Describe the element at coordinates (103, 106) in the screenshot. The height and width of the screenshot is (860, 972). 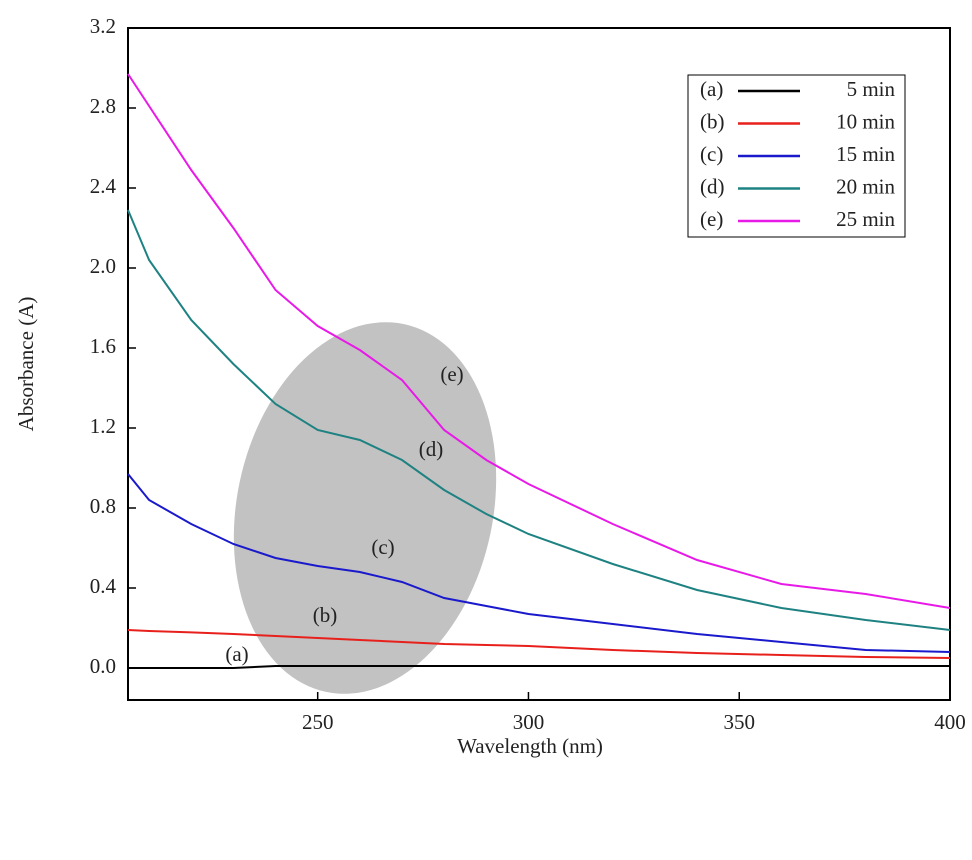
I see `y-tick-label: 2.8` at that location.